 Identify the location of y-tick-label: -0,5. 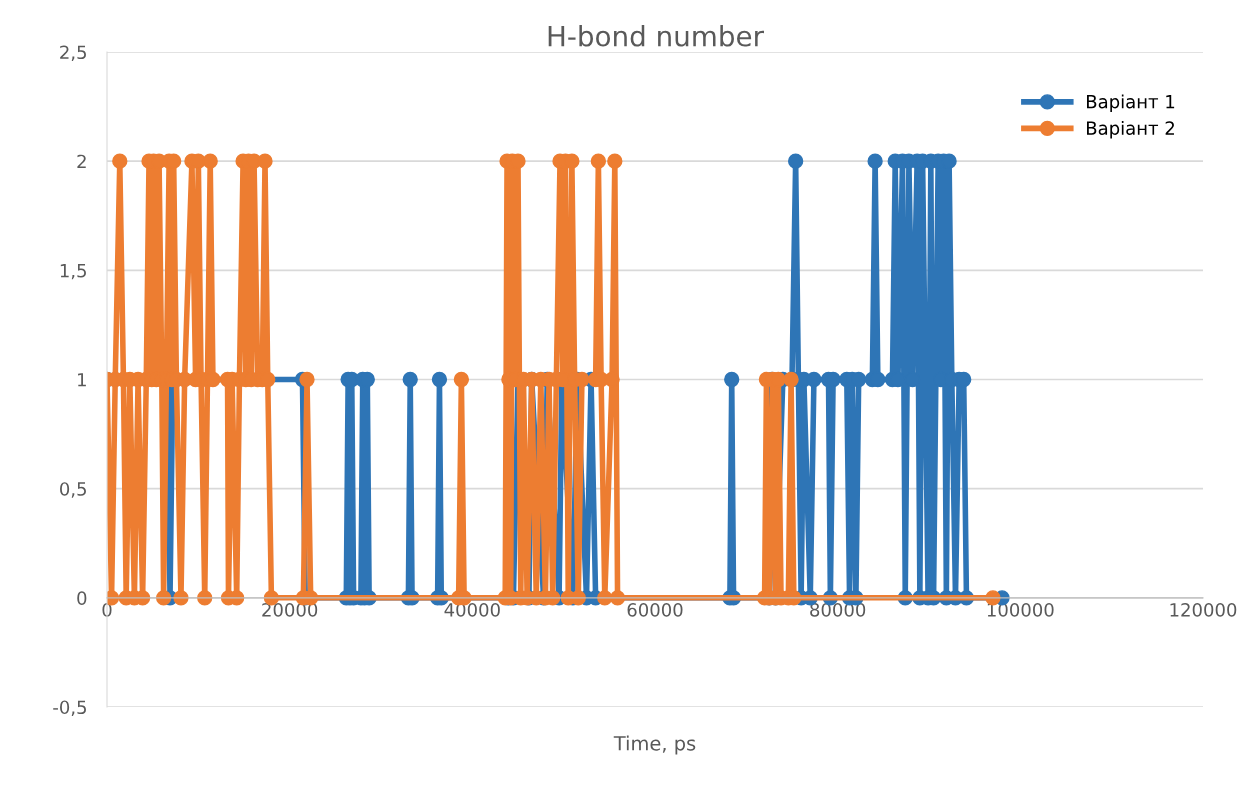
(69, 708).